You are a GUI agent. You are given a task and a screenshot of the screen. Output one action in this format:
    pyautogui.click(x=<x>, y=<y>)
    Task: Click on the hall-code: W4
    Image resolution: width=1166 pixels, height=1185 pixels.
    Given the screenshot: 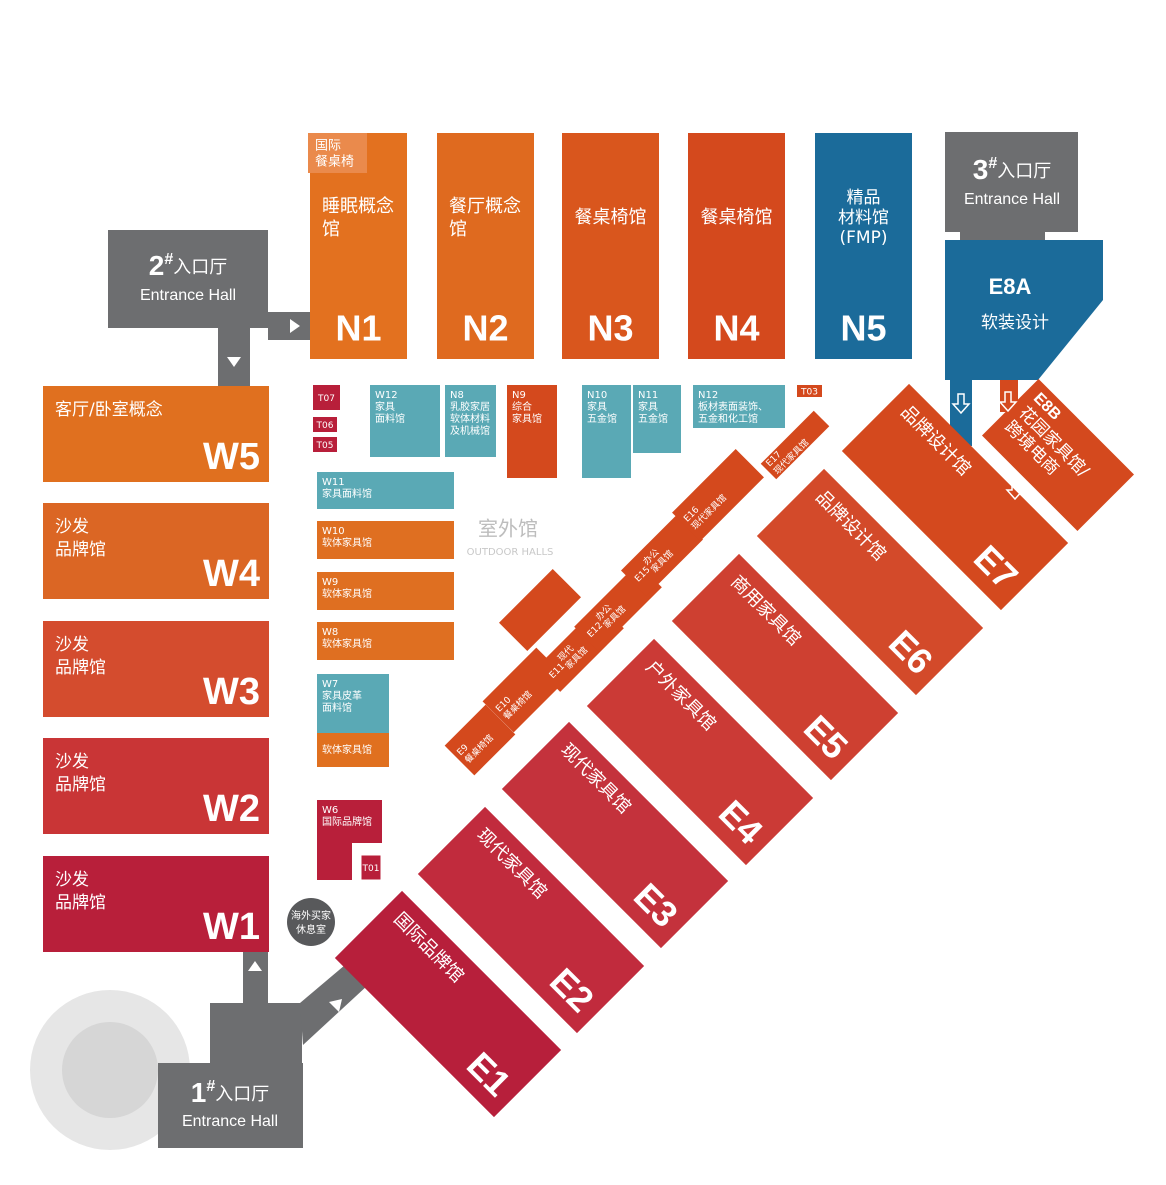 What is the action you would take?
    pyautogui.click(x=231, y=574)
    